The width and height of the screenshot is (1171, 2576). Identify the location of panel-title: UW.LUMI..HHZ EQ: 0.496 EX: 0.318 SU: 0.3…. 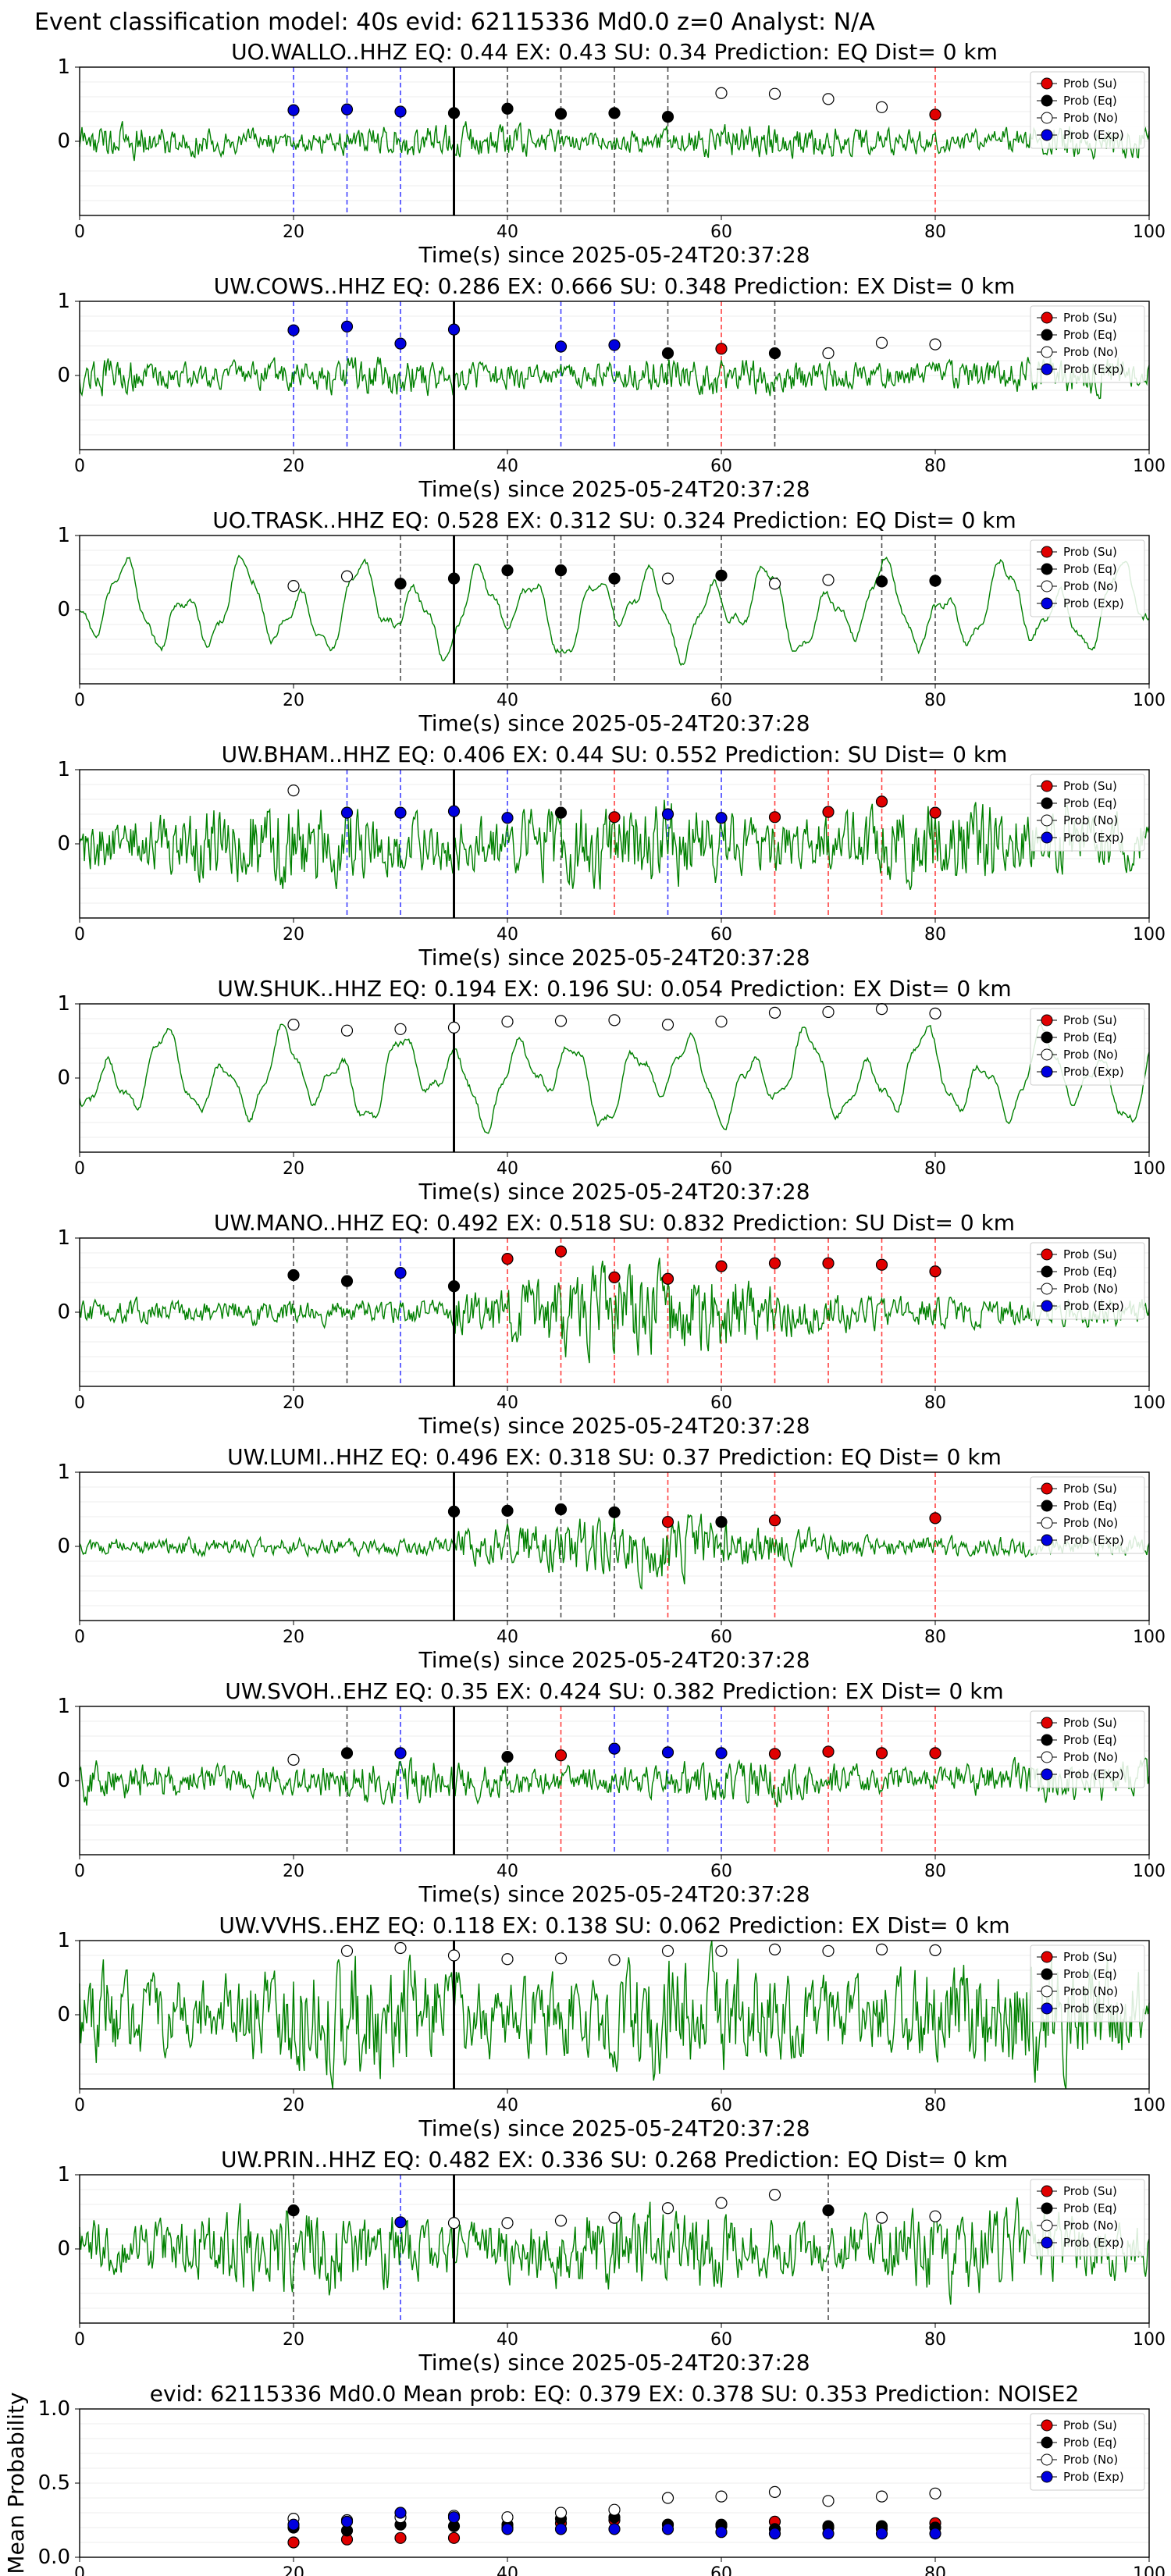
(614, 1457).